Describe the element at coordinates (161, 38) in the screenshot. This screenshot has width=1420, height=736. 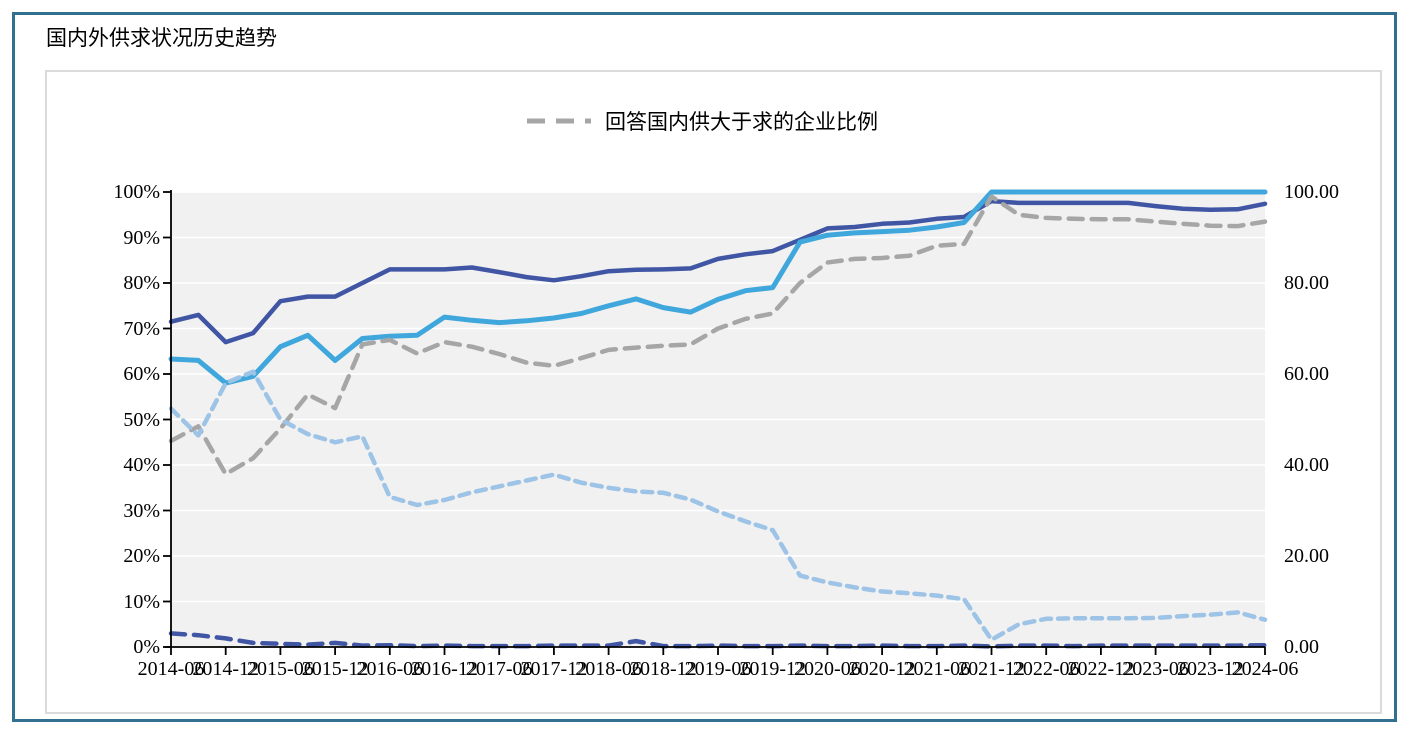
I see `page-title: 国内外供求状况历史趋势` at that location.